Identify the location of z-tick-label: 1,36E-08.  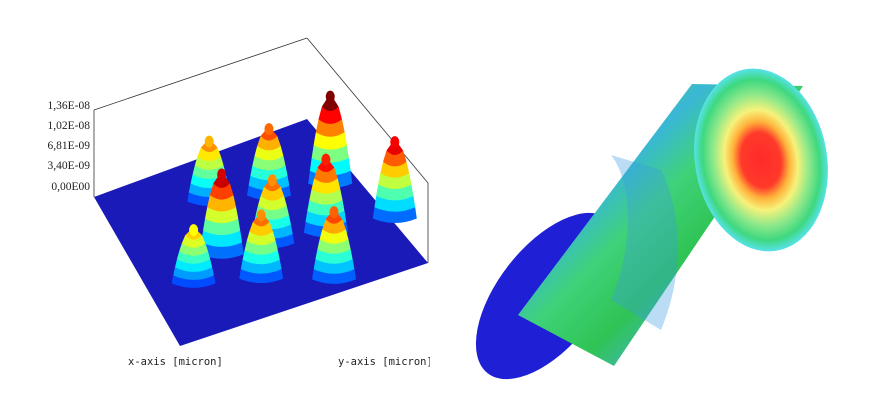
(69, 106).